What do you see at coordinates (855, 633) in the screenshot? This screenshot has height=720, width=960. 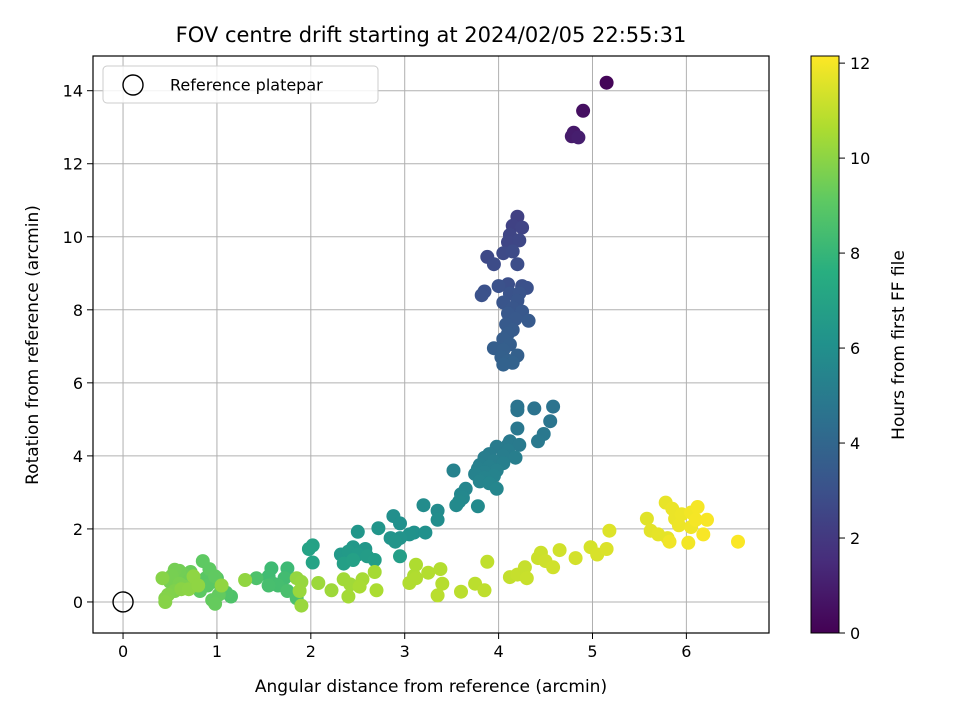 I see `colorbar-tick-label-0: 0` at bounding box center [855, 633].